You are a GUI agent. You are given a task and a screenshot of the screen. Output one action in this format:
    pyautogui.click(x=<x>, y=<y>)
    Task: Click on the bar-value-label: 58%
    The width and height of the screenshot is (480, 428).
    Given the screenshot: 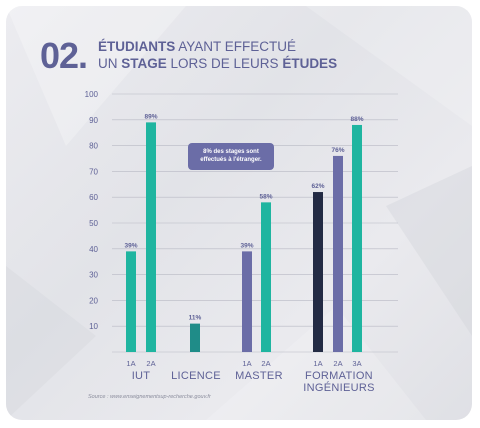 What is the action you would take?
    pyautogui.click(x=265, y=196)
    